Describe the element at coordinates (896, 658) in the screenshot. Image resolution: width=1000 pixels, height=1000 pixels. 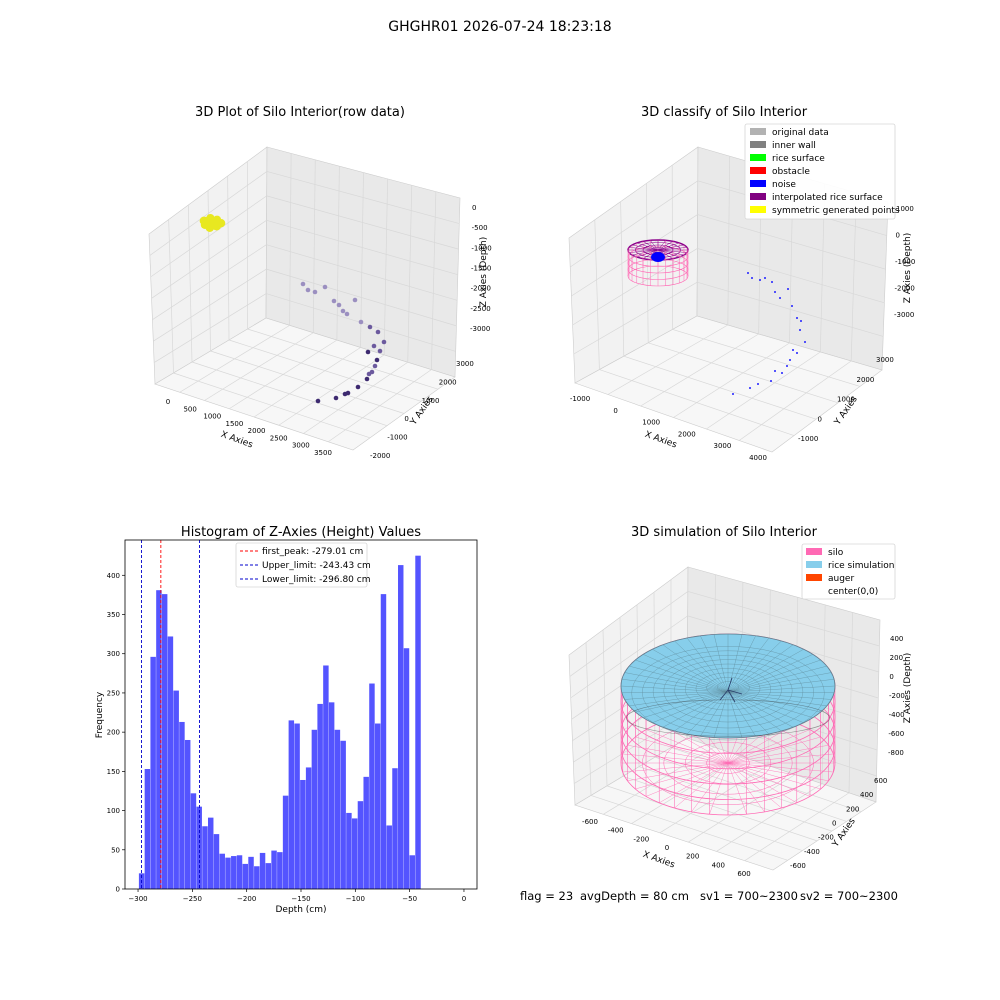
I see `z-tick-label: 200` at that location.